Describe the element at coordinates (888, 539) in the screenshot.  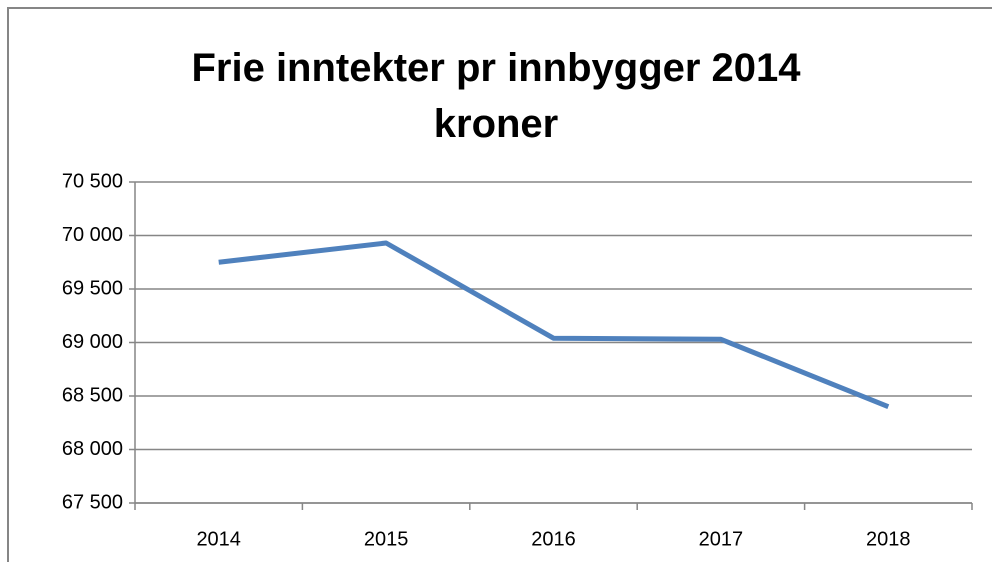
I see `x-tick-label: 2018` at that location.